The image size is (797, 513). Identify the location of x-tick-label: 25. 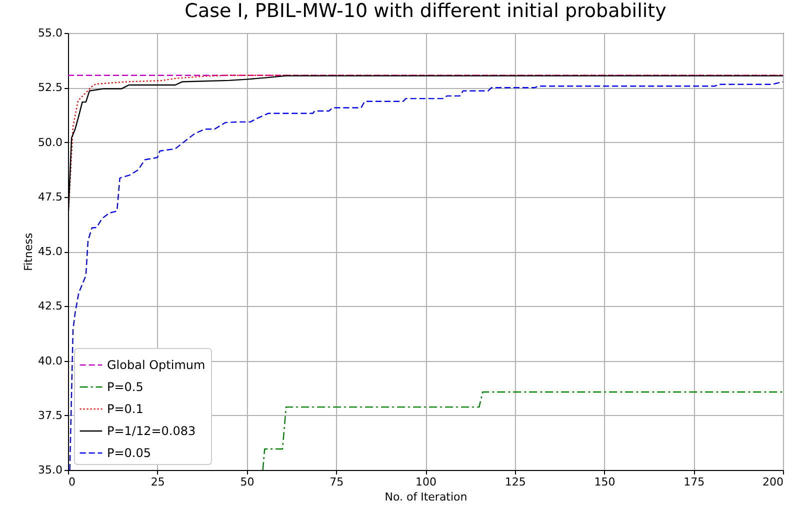
(157, 482).